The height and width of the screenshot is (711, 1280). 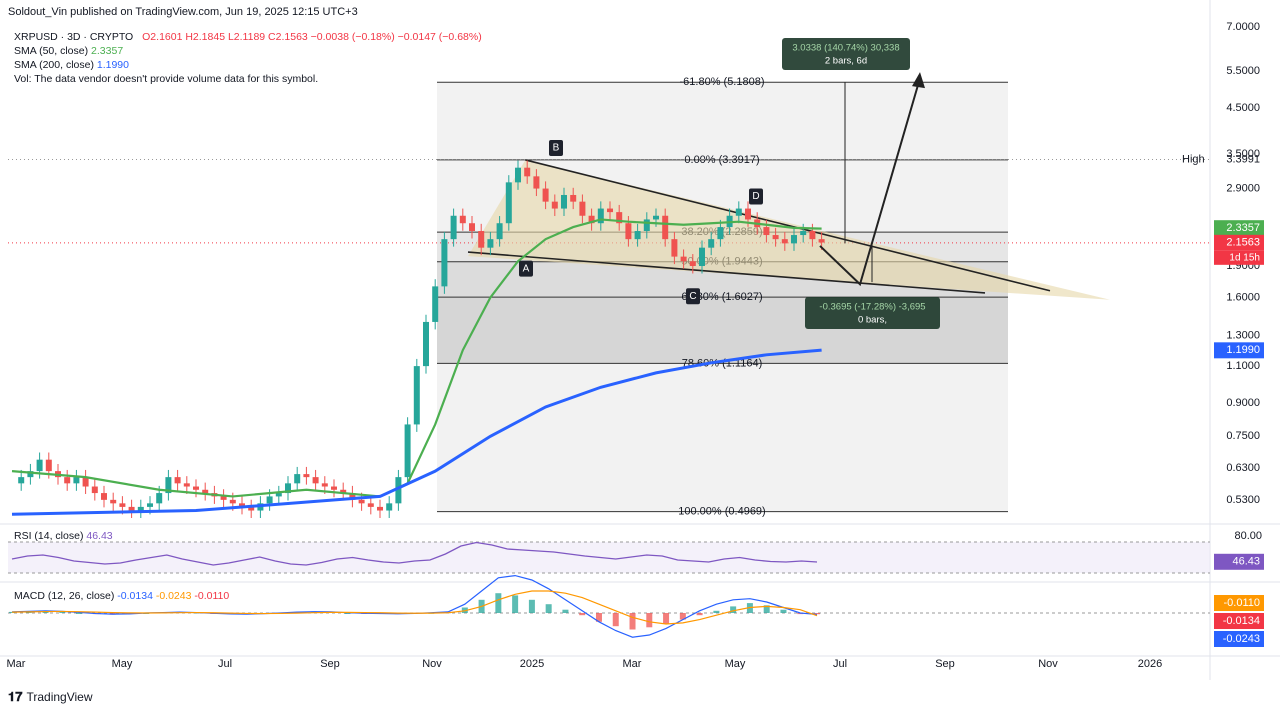 I want to click on y-axis-label: 0.7500, so click(x=1243, y=436).